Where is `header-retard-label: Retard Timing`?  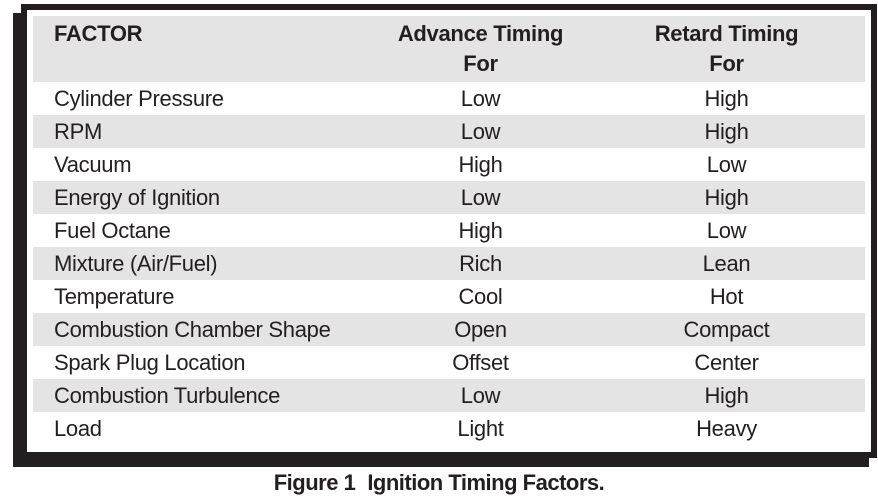 header-retard-label: Retard Timing is located at coordinates (726, 33).